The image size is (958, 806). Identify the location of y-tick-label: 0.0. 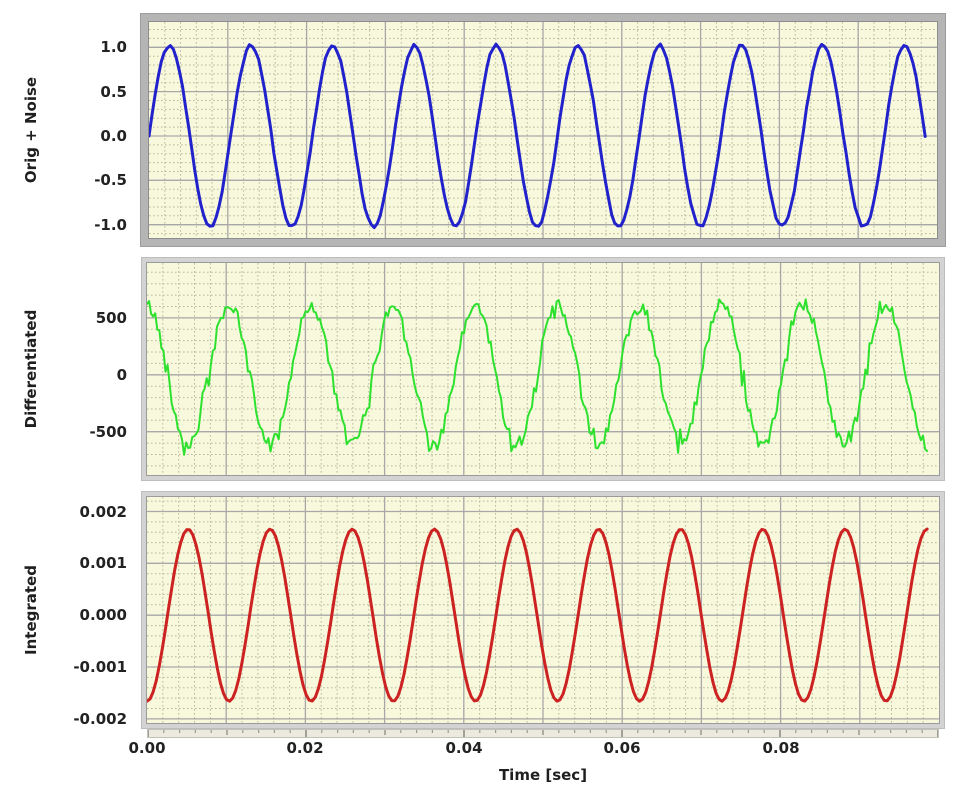
(113, 136).